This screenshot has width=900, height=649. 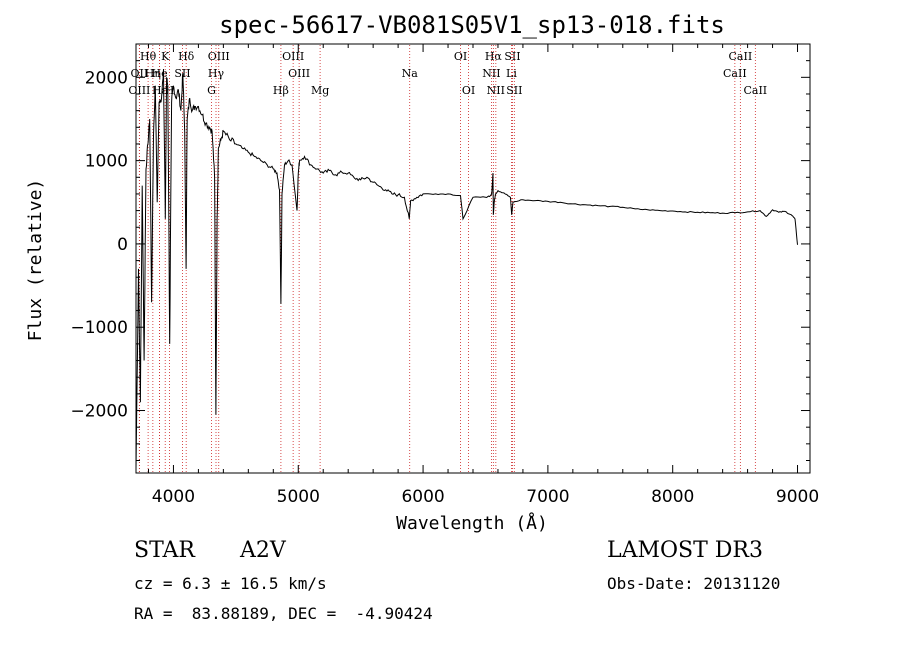 I want to click on line-marker-label: Hα, so click(x=494, y=56).